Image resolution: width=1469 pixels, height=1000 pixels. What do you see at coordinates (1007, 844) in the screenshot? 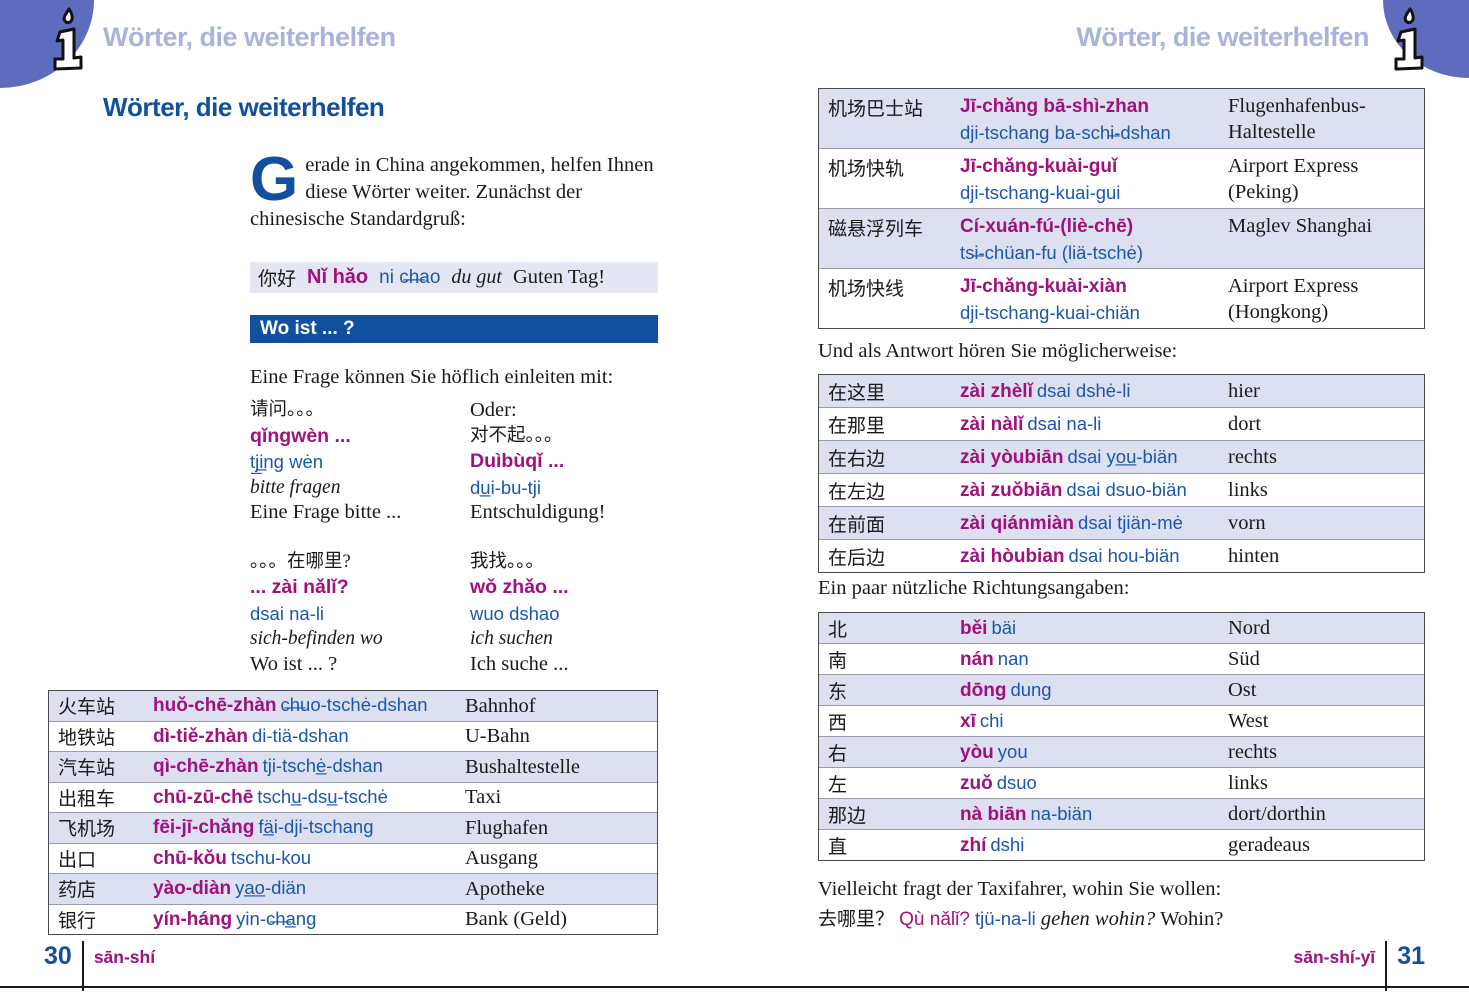
I see `pron-text: dshi` at bounding box center [1007, 844].